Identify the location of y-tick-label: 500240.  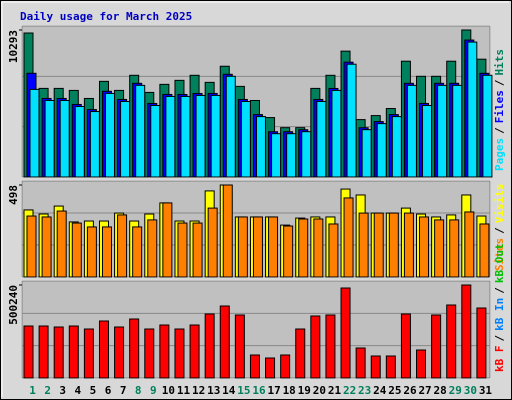
(13, 305).